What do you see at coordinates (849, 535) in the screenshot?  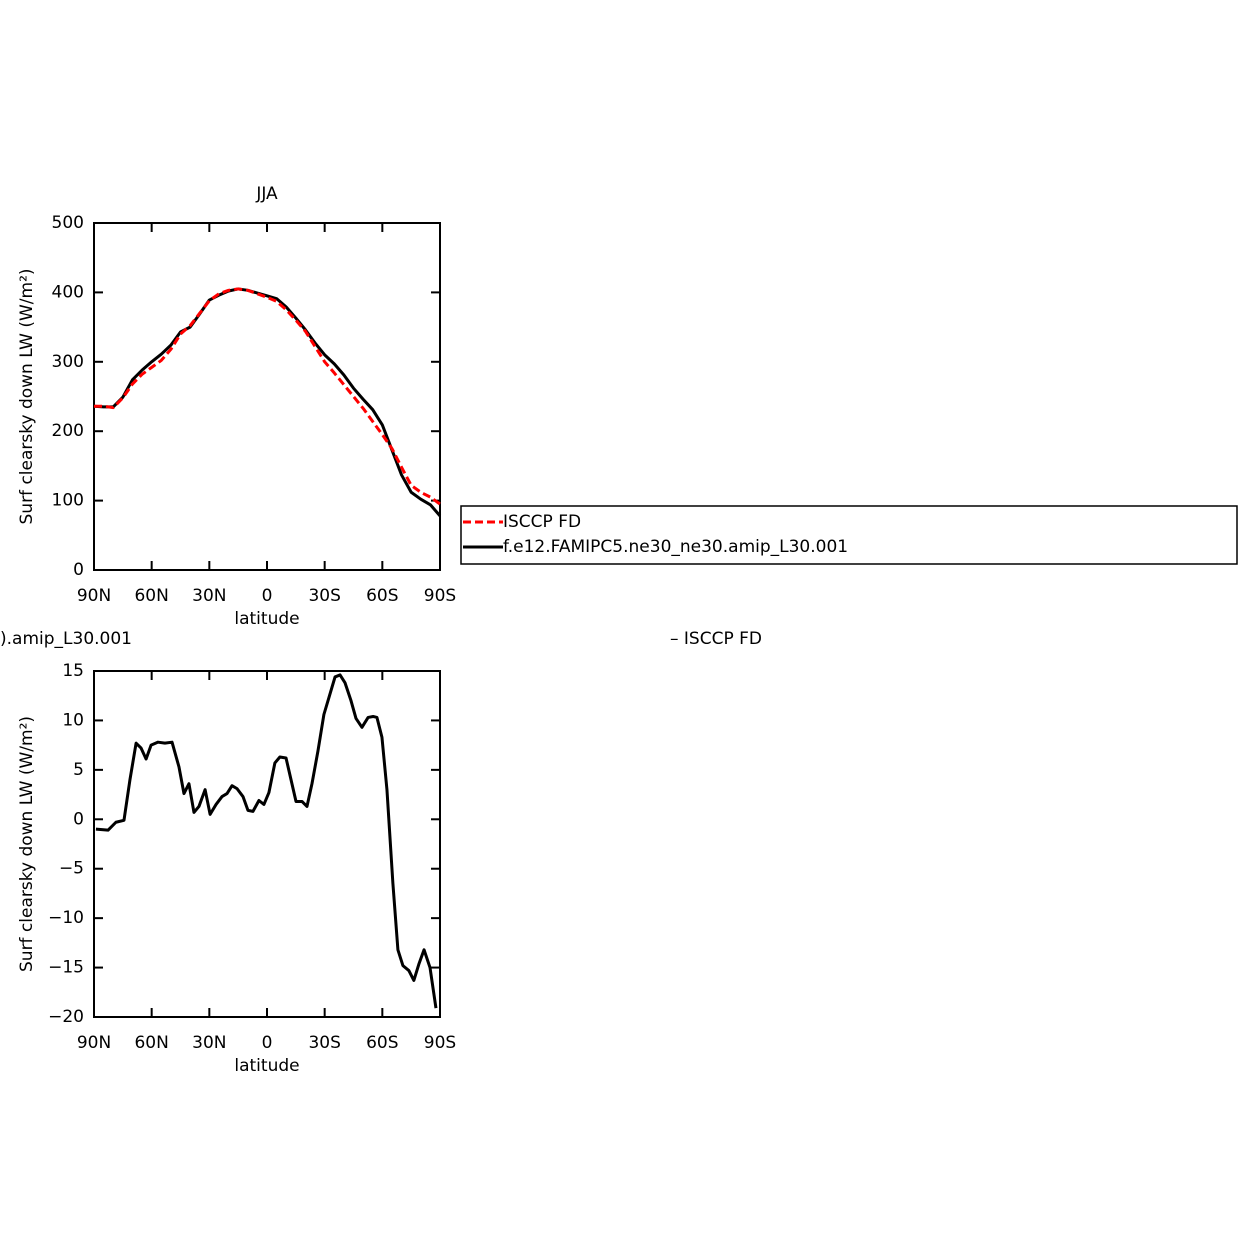 I see `legend-box` at bounding box center [849, 535].